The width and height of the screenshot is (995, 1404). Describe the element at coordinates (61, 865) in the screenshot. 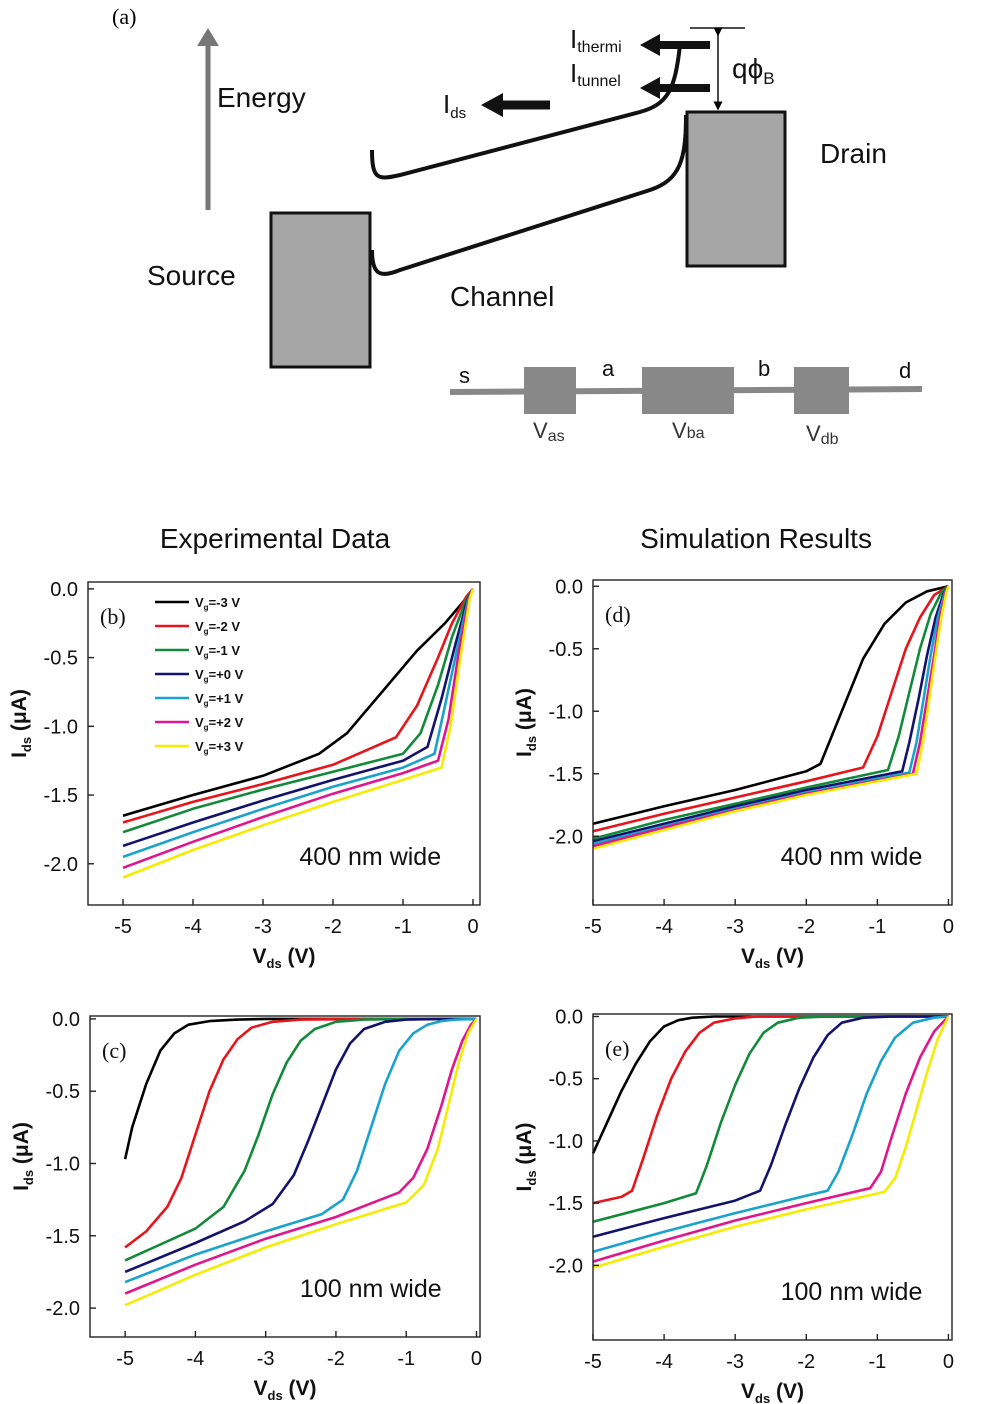

I see `y-tick-label-b-4: -2.0` at that location.